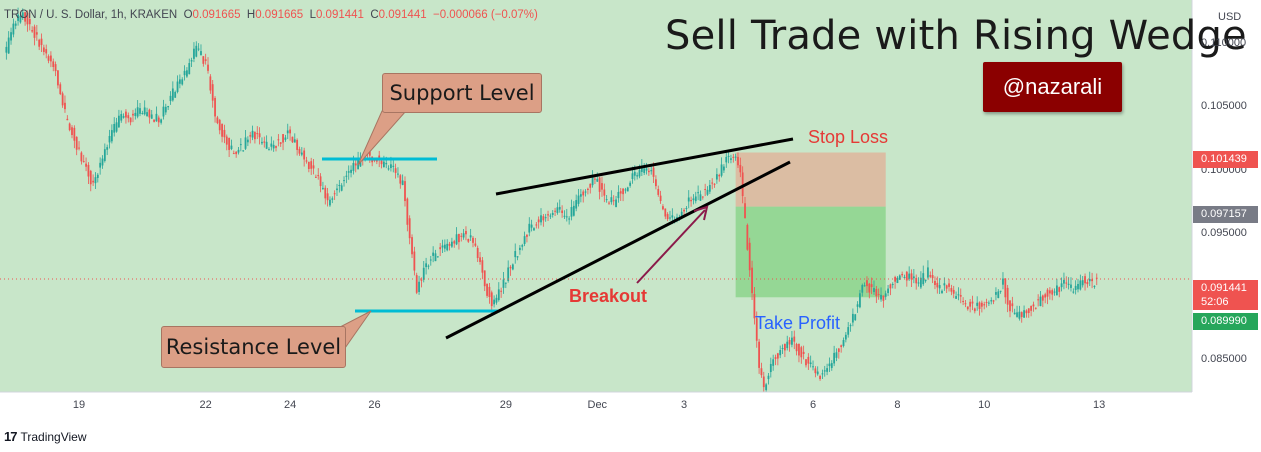 The image size is (1261, 452). What do you see at coordinates (608, 296) in the screenshot?
I see `breakout-label: Breakout` at bounding box center [608, 296].